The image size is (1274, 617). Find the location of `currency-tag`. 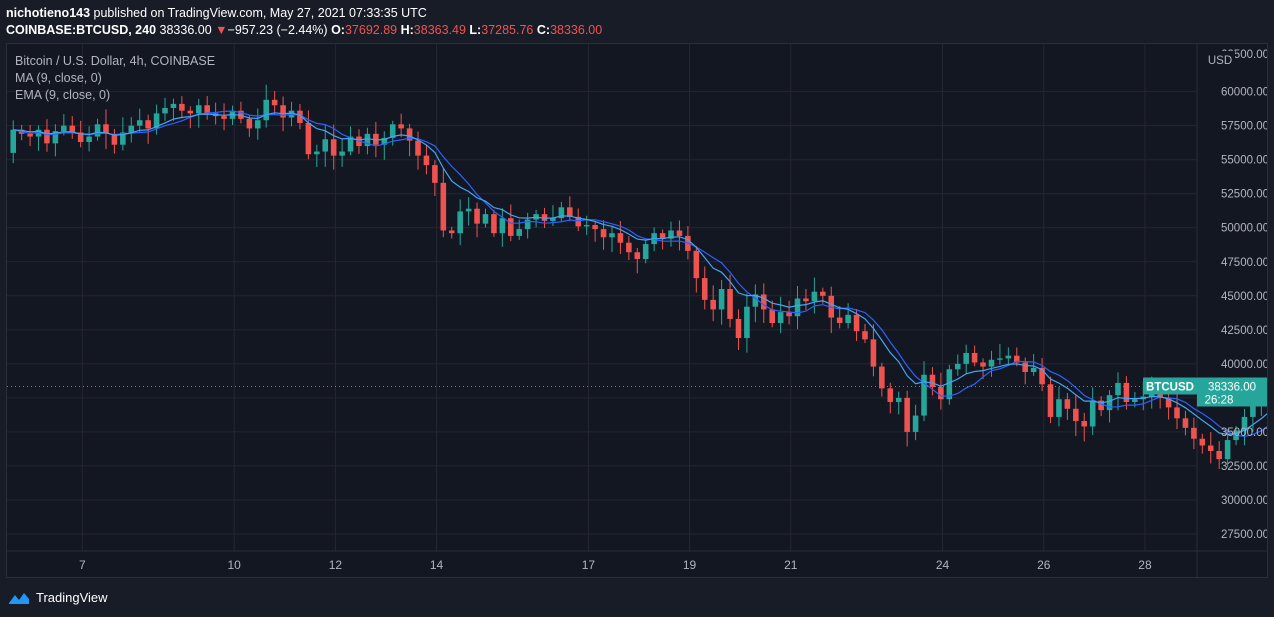

currency-tag is located at coordinates (1220, 59).